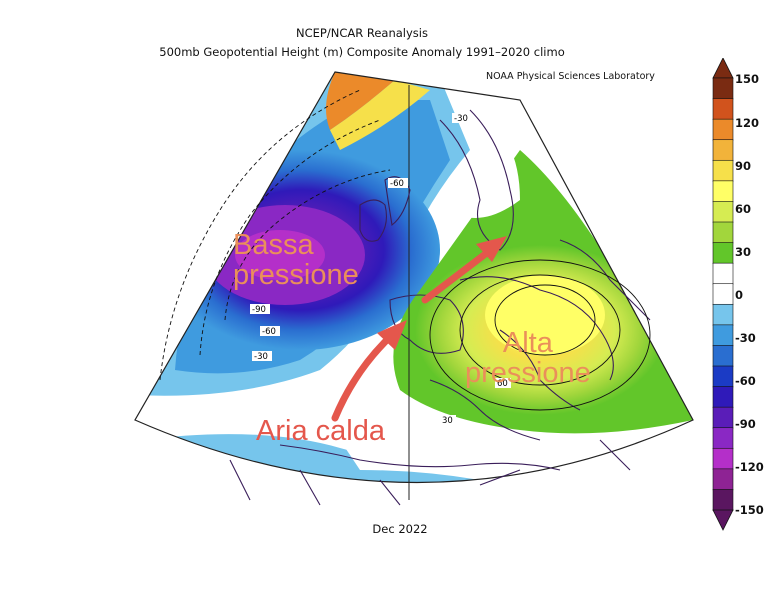 This screenshot has height=590, width=764. What do you see at coordinates (723, 520) in the screenshot?
I see `colorbar-bottom-arrow` at bounding box center [723, 520].